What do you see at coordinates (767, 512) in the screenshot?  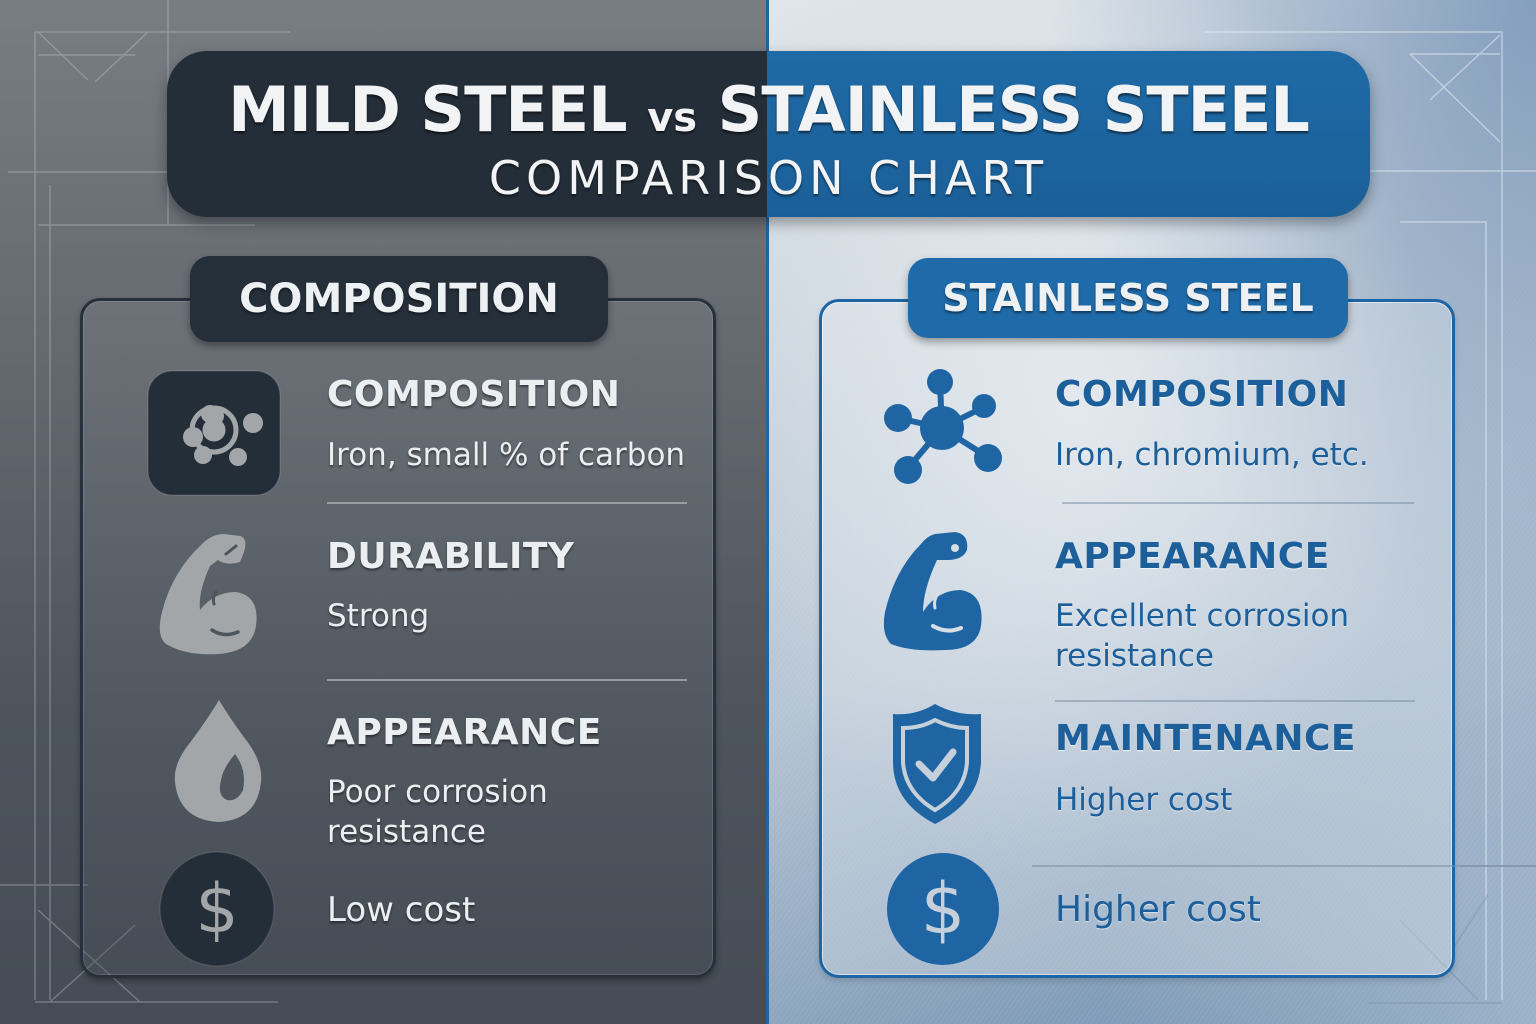 I see `center-divider` at bounding box center [767, 512].